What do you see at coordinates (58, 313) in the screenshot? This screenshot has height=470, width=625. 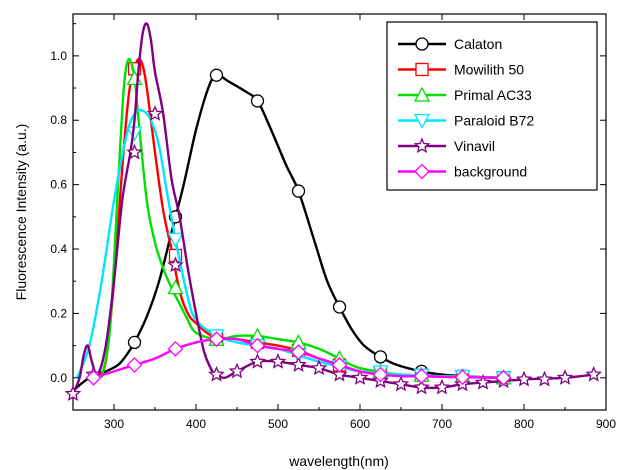 I see `y-tick-label: 0.2` at bounding box center [58, 313].